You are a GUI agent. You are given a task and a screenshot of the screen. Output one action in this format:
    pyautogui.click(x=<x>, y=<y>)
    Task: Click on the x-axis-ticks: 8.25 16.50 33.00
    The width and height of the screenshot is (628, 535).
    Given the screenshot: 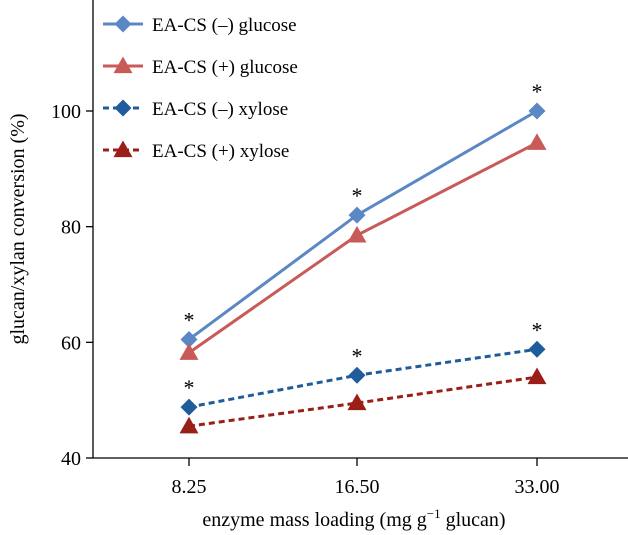 What is the action you would take?
    pyautogui.click(x=366, y=478)
    